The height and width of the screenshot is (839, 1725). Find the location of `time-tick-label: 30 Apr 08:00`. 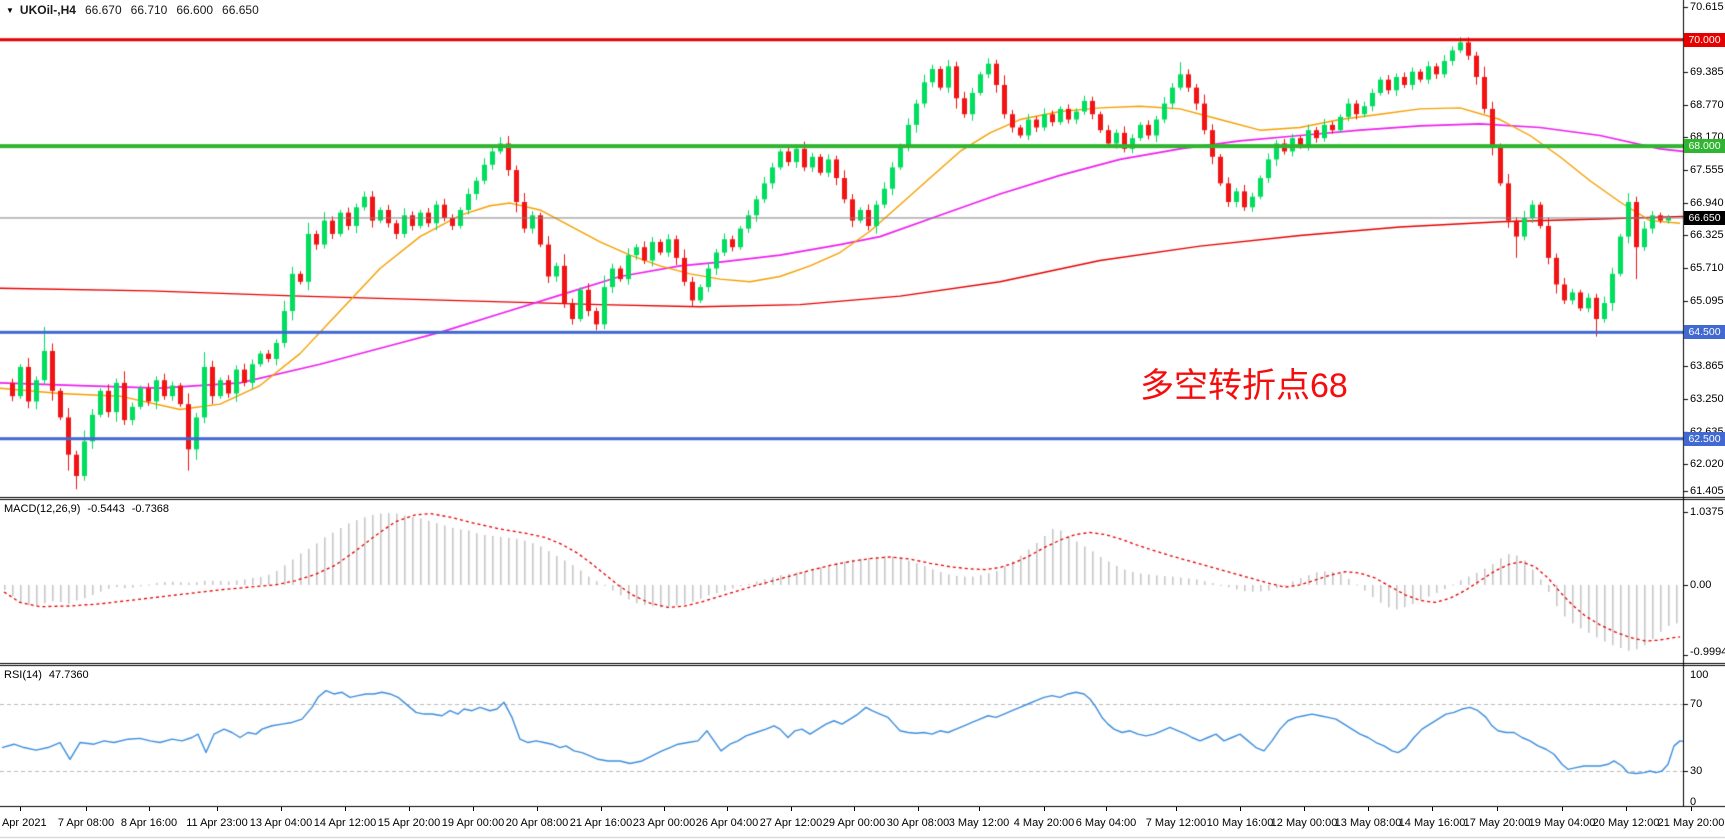

time-tick-label: 30 Apr 08:00 is located at coordinates (918, 823).